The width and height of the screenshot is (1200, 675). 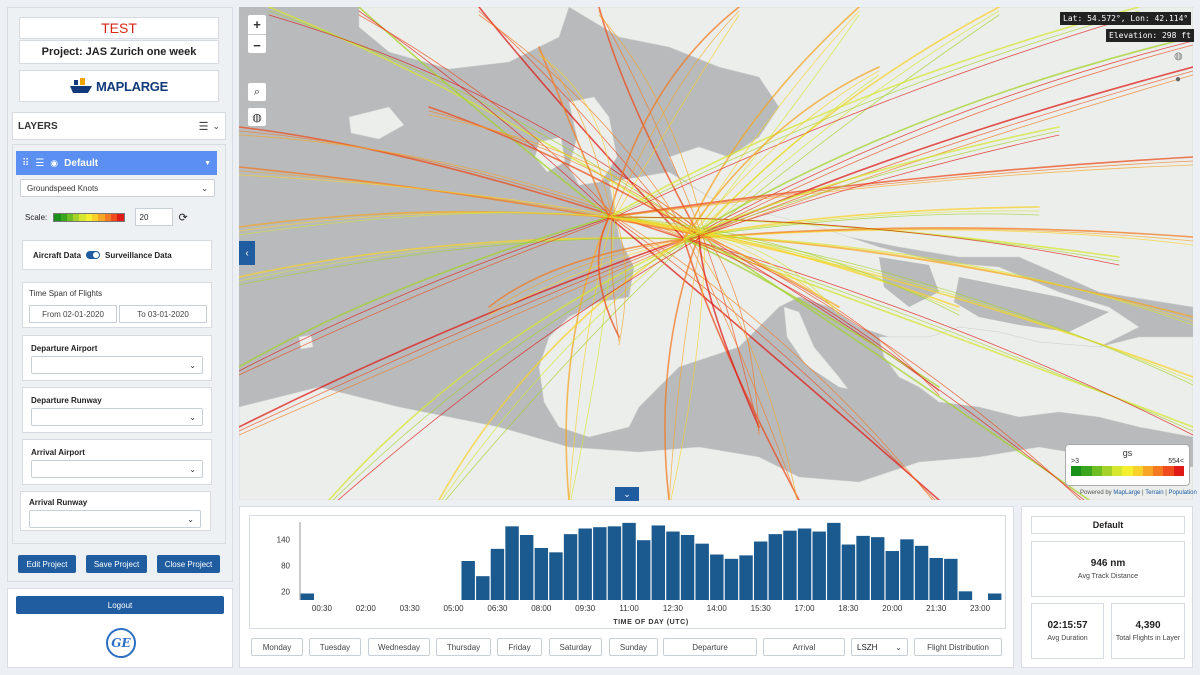 What do you see at coordinates (116, 564) in the screenshot?
I see `save-project-button: Save Project` at bounding box center [116, 564].